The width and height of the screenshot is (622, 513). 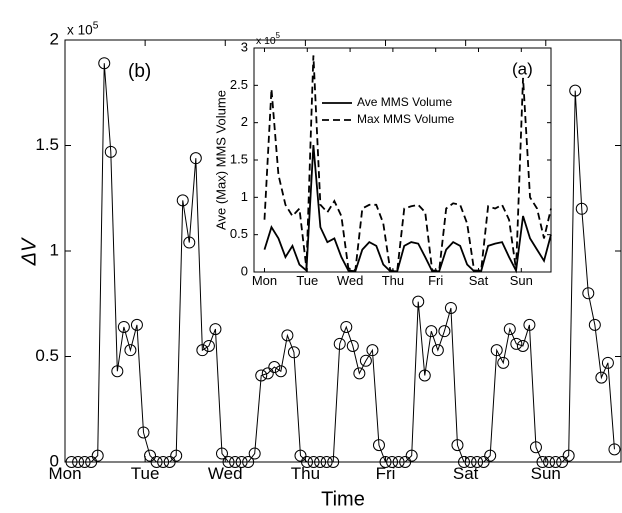 What do you see at coordinates (239, 84) in the screenshot?
I see `y-tick-label: 2.5` at bounding box center [239, 84].